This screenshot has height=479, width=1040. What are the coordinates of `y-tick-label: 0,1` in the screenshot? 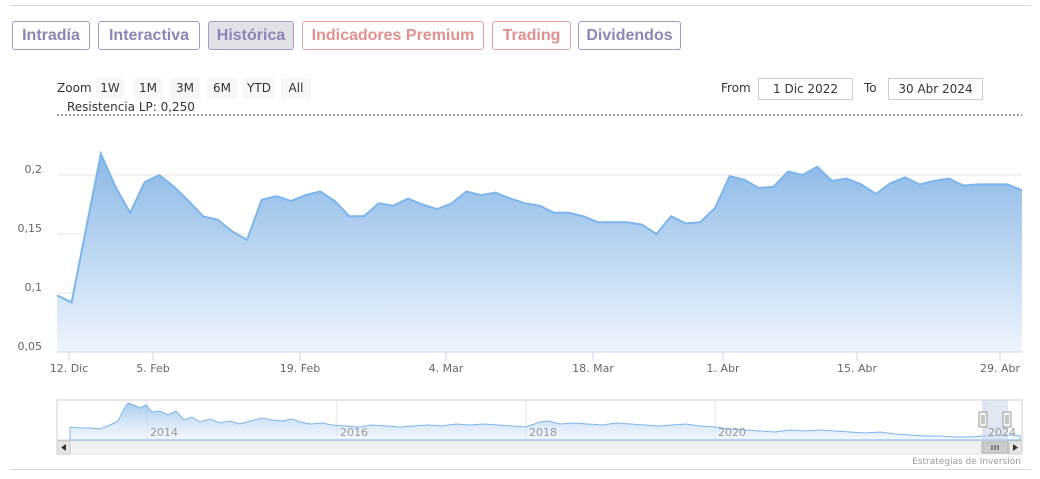 It's located at (34, 287).